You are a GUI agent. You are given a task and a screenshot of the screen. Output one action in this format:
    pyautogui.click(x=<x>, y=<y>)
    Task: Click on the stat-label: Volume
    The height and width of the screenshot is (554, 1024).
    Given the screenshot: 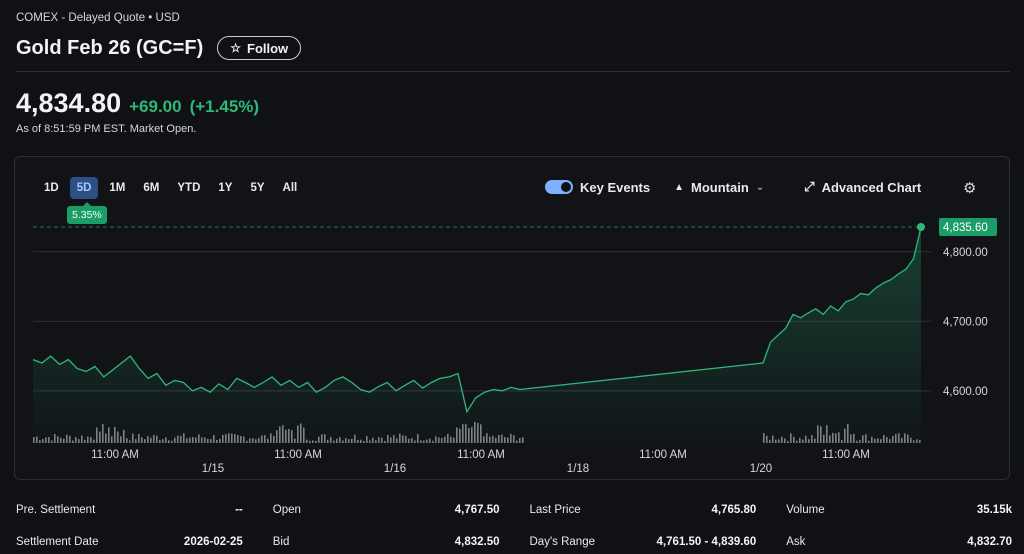 What is the action you would take?
    pyautogui.click(x=805, y=510)
    